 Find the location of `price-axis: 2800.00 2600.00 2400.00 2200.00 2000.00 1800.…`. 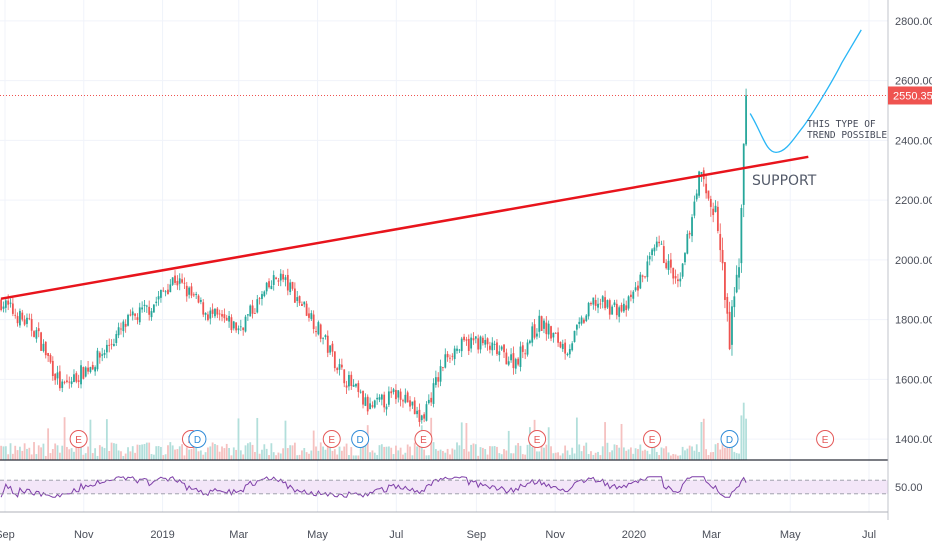

price-axis: 2800.00 2600.00 2400.00 2200.00 2000.00 1800.… is located at coordinates (913, 231).